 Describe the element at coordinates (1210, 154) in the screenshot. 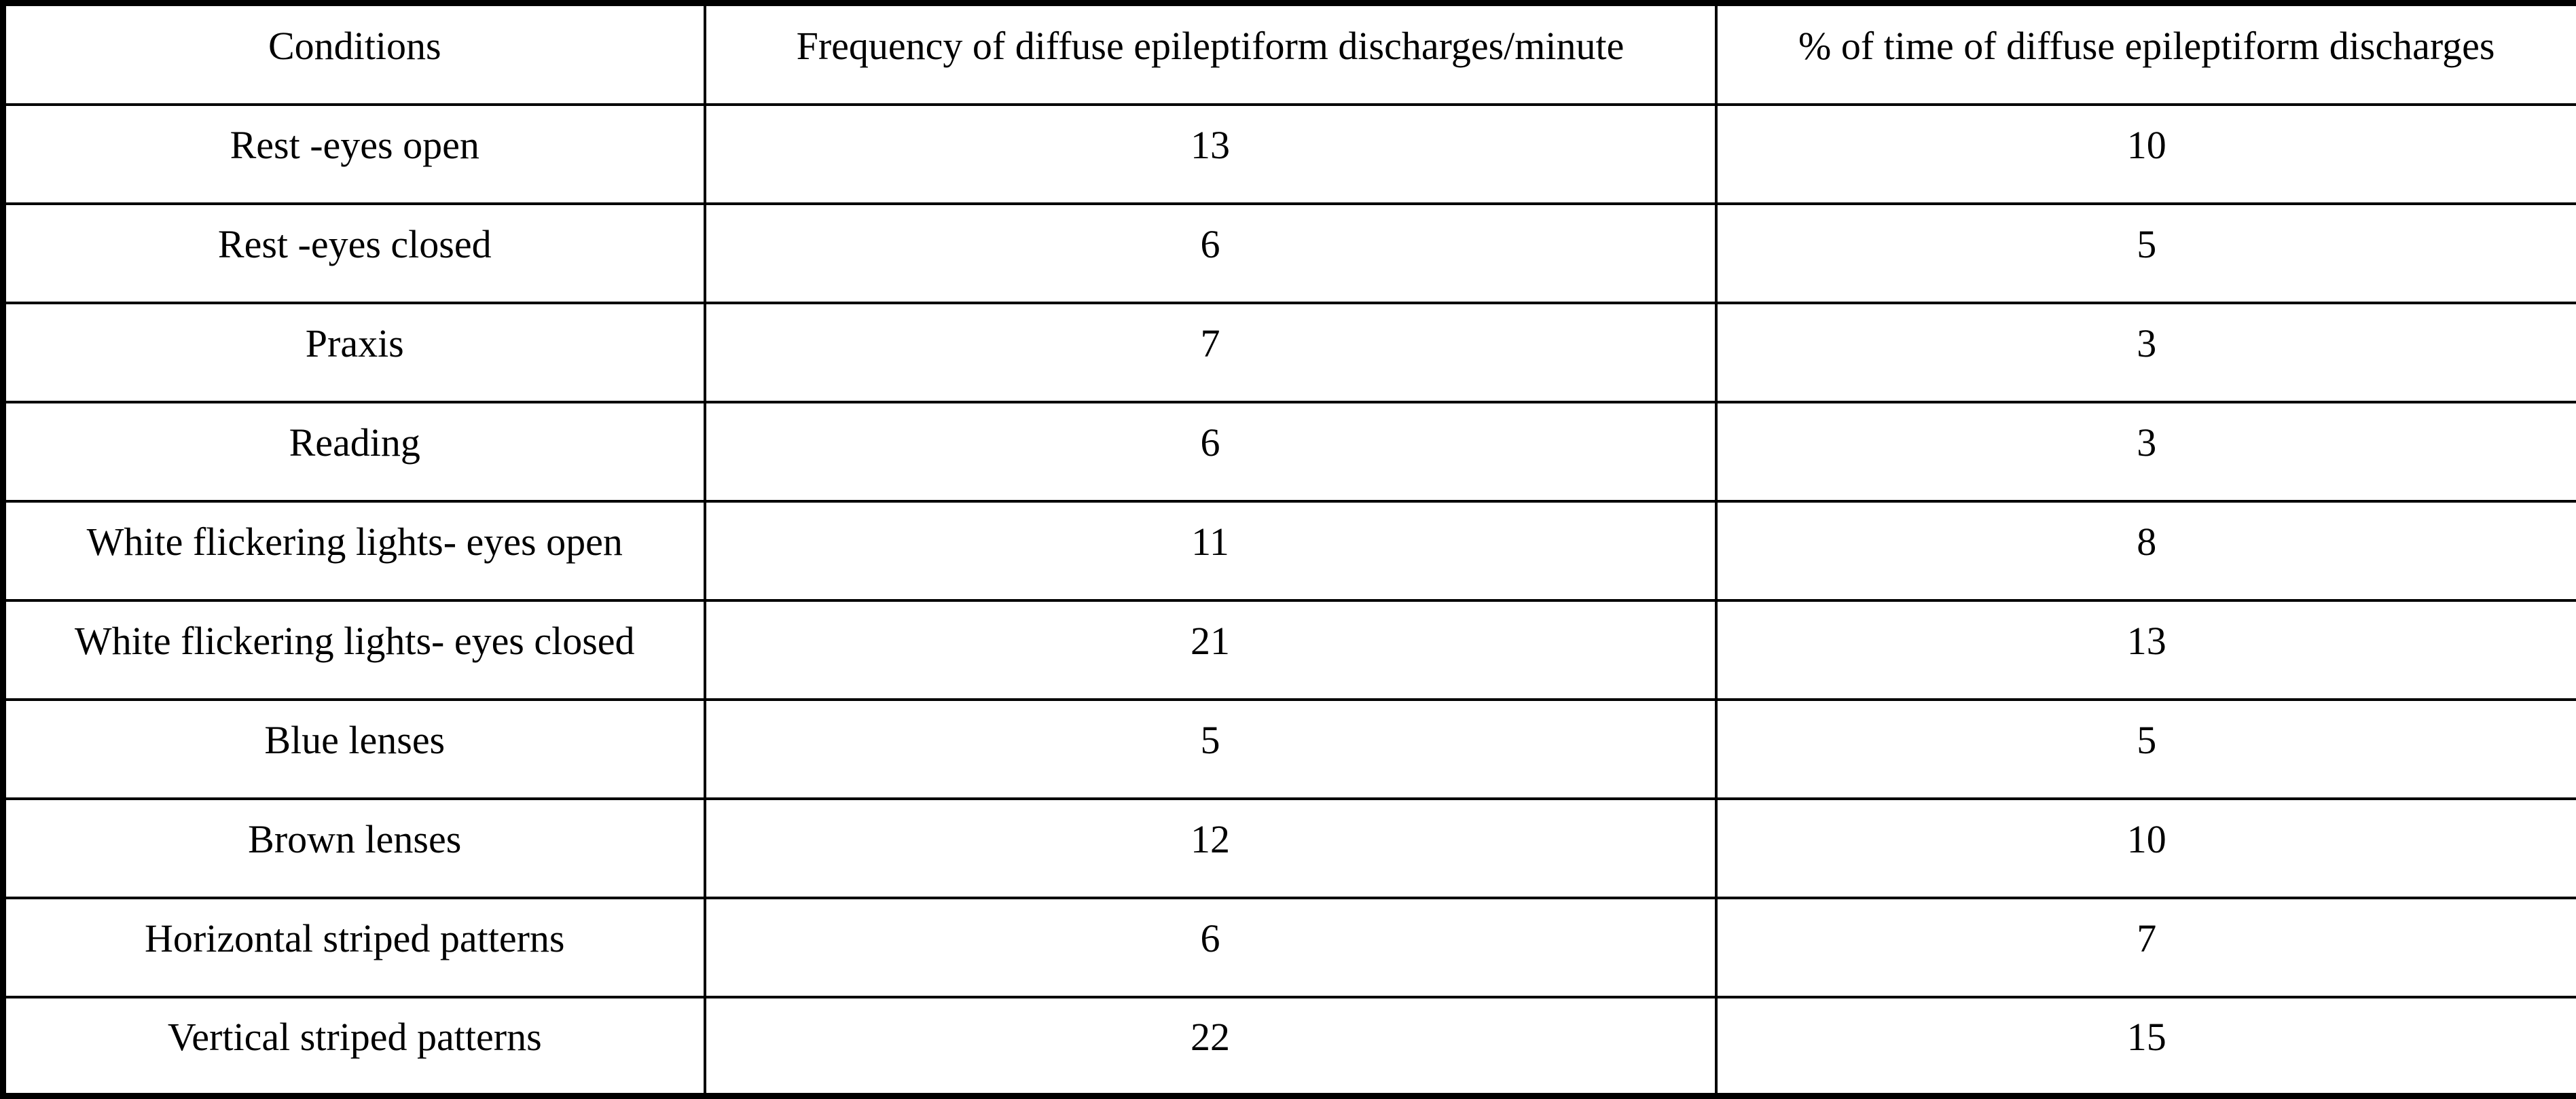

I see `frequency-cell: 13` at that location.